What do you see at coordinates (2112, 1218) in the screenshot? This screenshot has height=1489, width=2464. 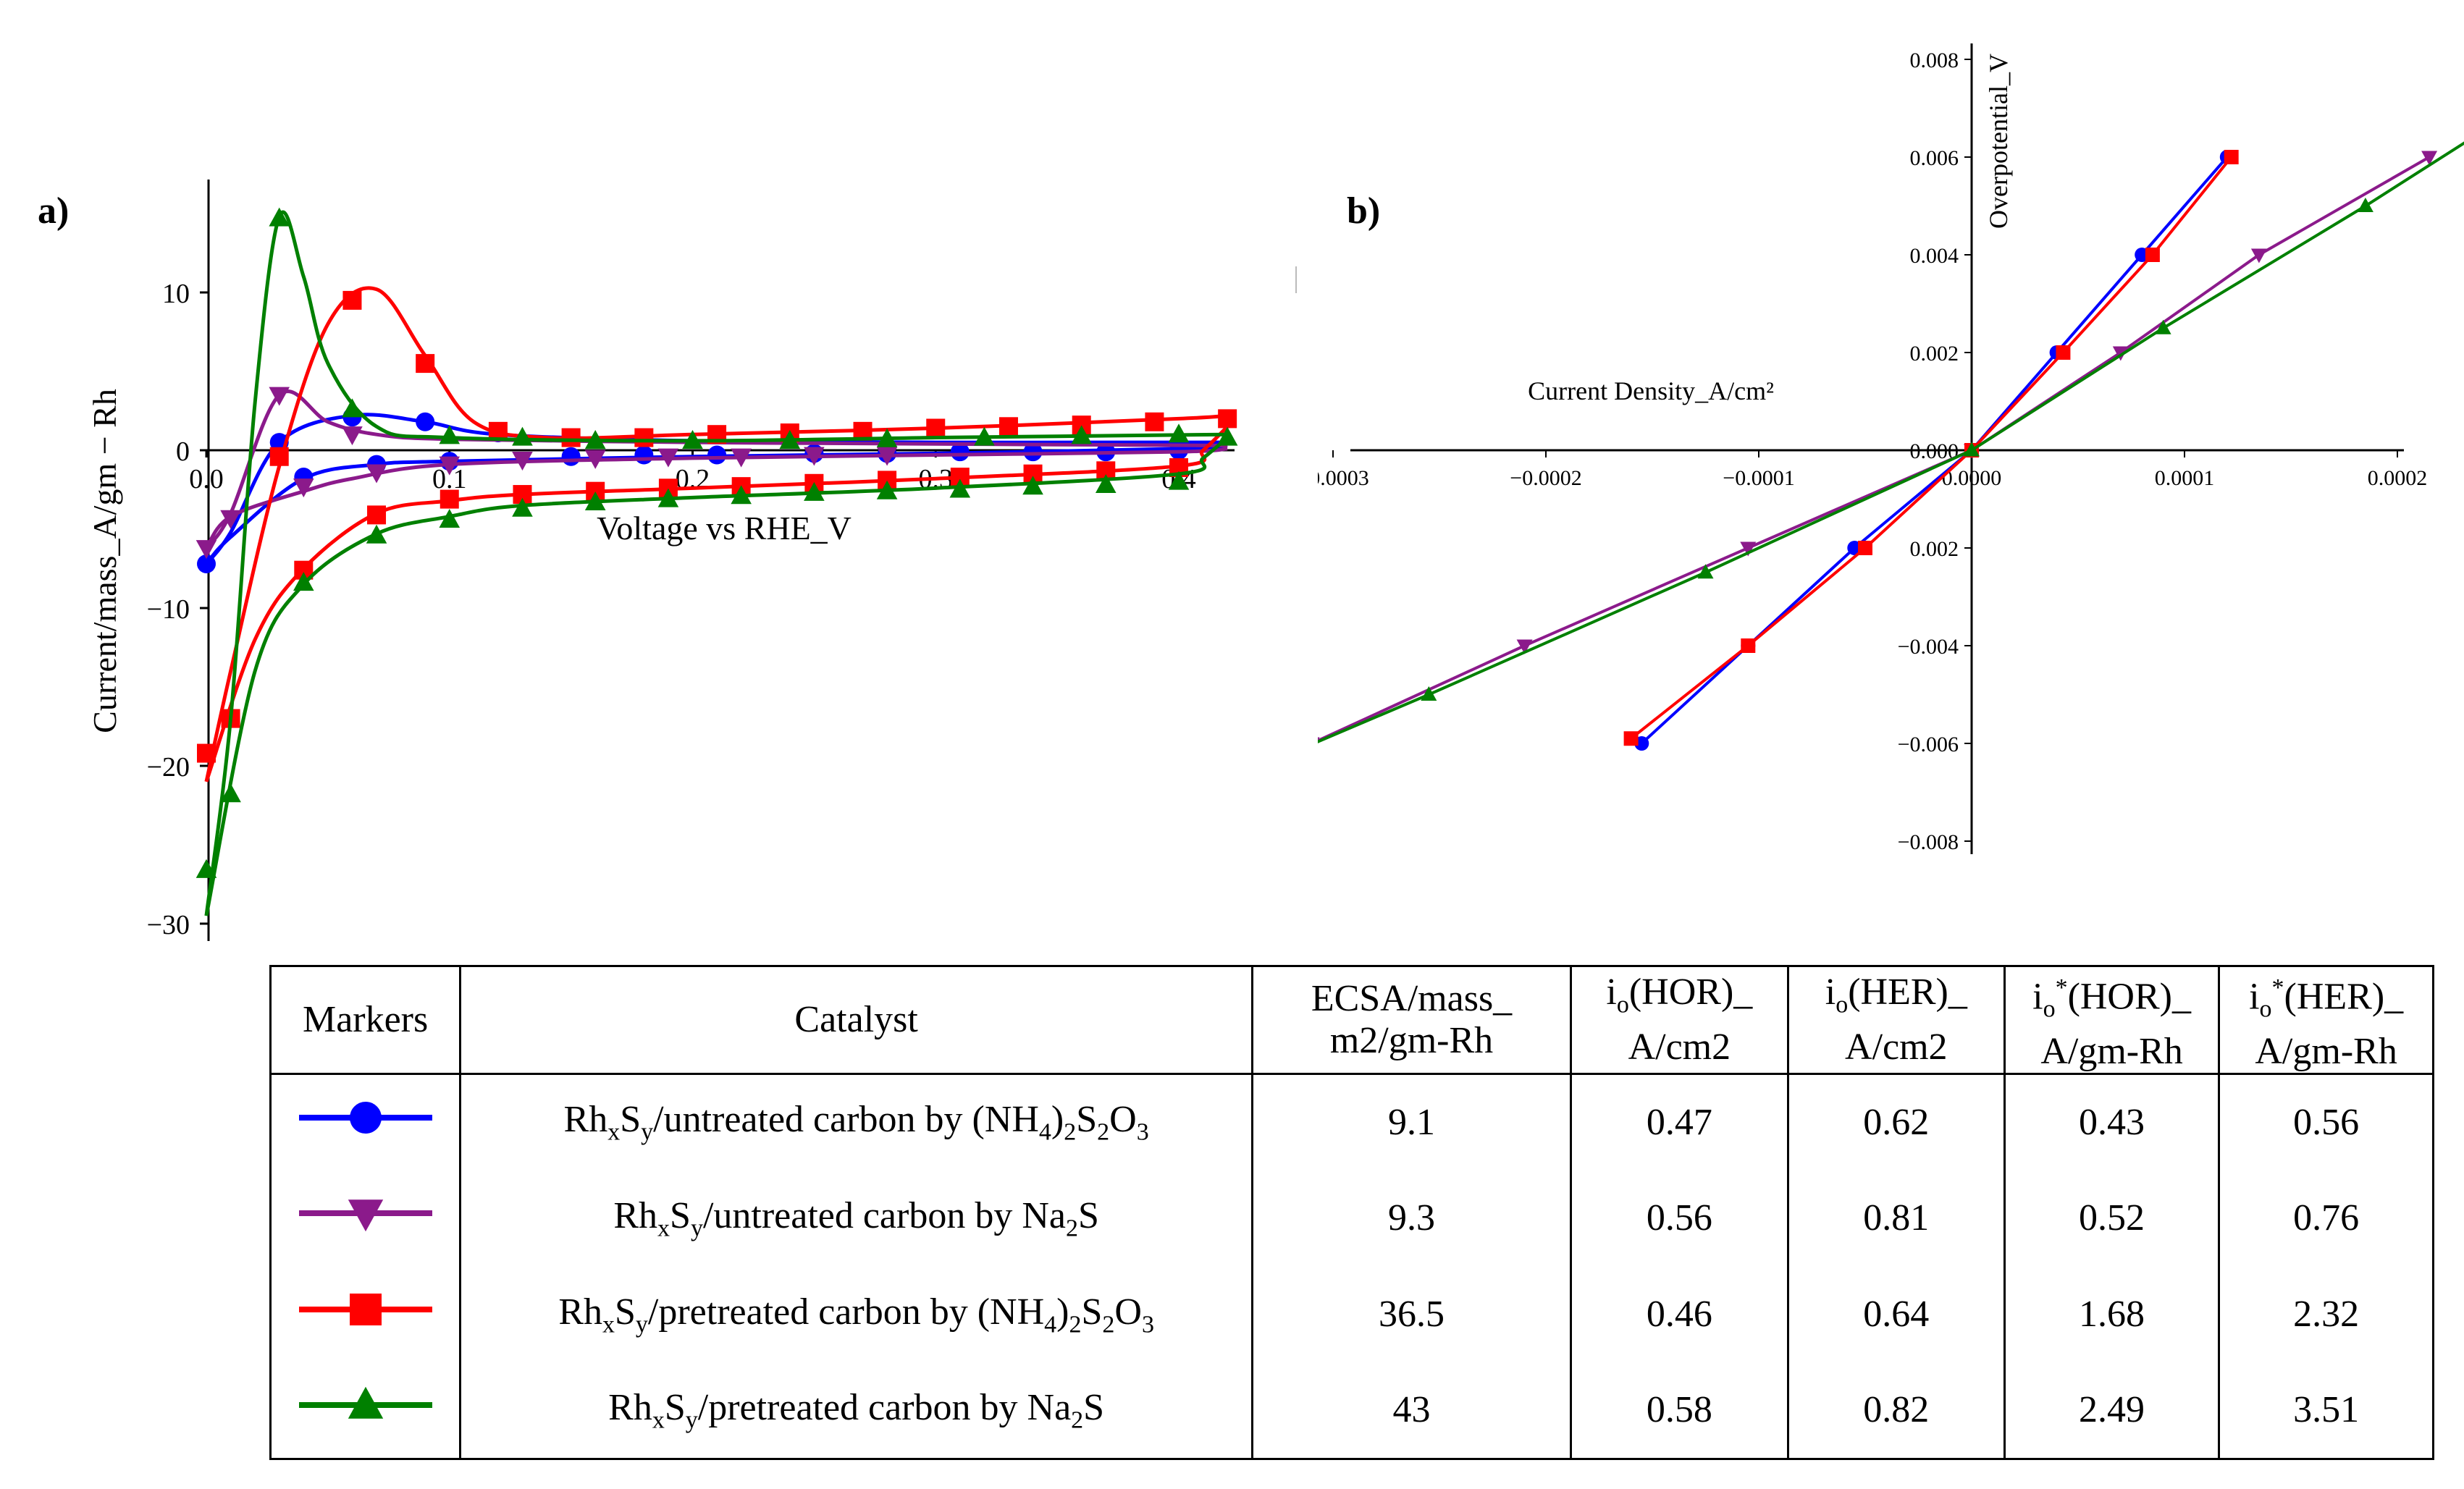 I see `ios-hor-cell: 0.52` at bounding box center [2112, 1218].